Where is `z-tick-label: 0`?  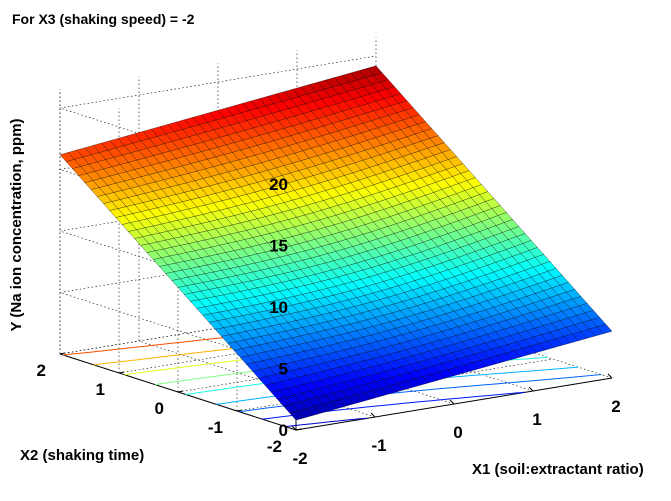
z-tick-label: 0 is located at coordinates (283, 430).